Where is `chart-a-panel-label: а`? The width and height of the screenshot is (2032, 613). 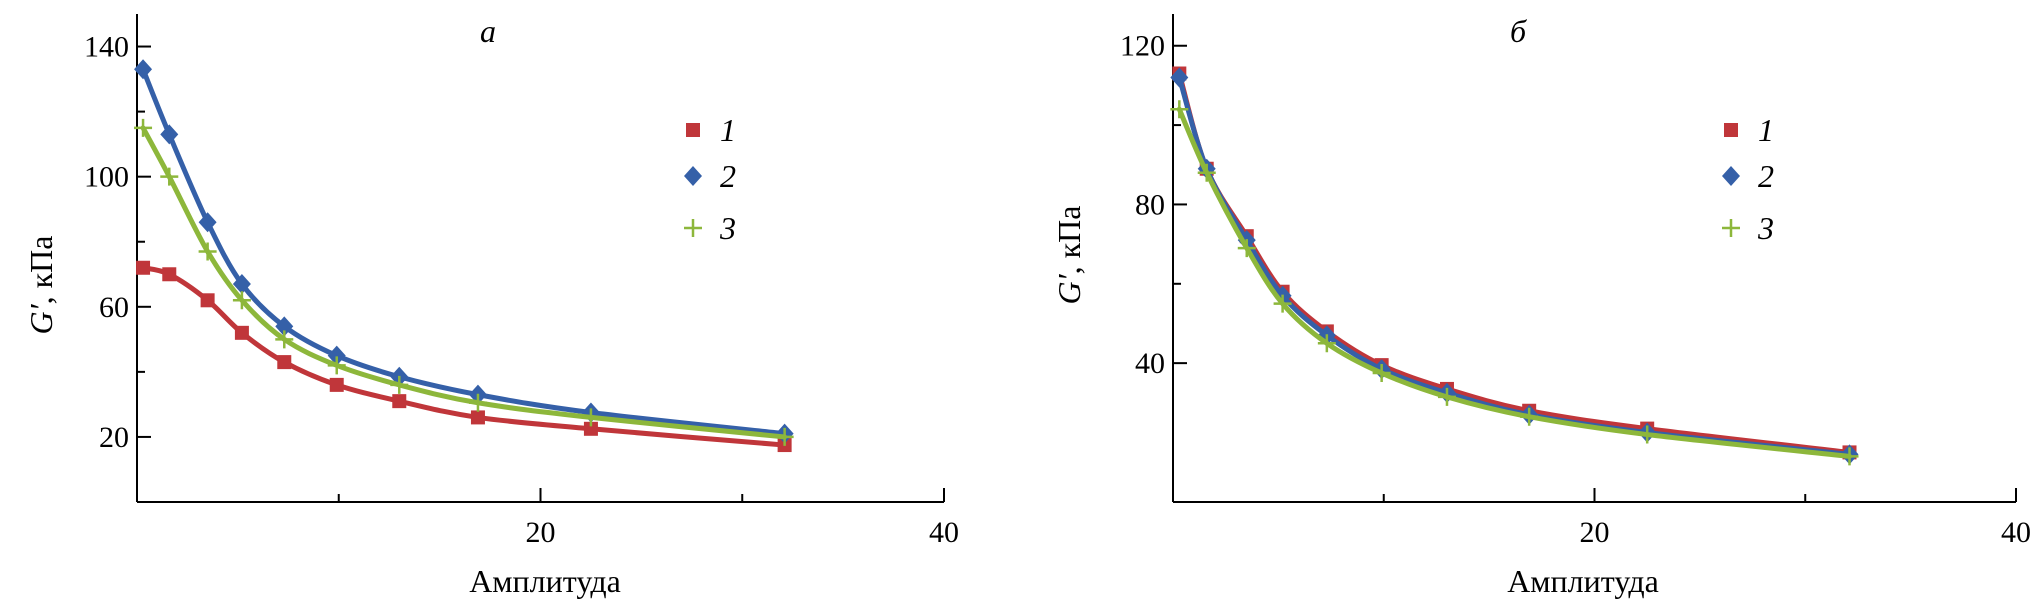
chart-a-panel-label: а is located at coordinates (488, 31).